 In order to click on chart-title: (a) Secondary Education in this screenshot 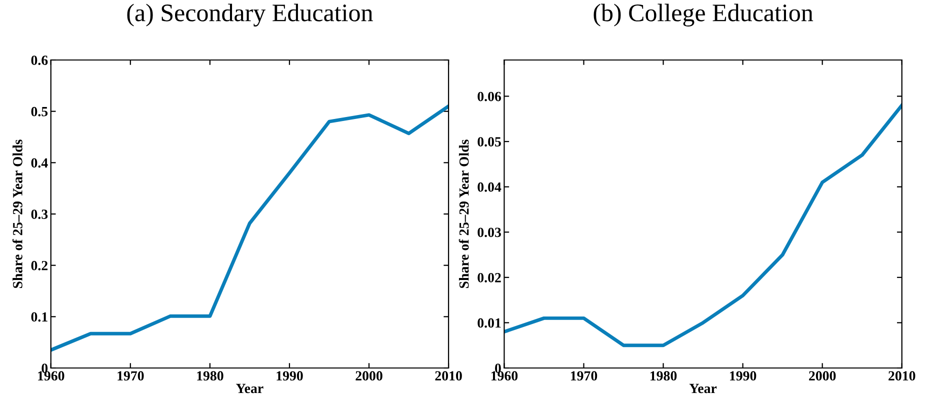, I will do `click(250, 15)`.